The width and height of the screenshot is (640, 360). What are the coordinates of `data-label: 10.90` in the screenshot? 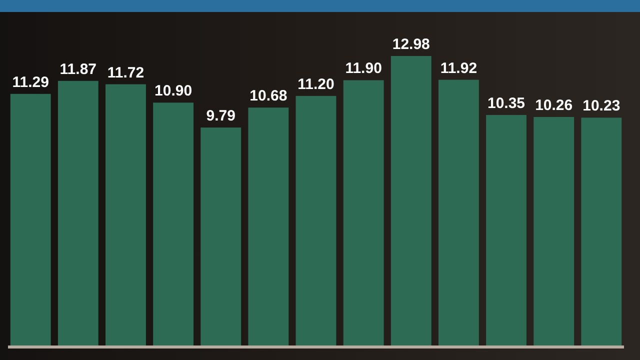 It's located at (173, 91).